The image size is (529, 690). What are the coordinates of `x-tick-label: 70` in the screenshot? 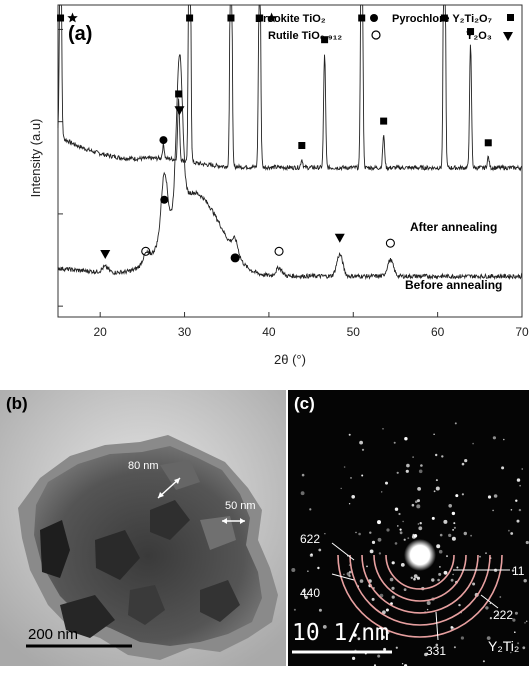 It's located at (522, 332).